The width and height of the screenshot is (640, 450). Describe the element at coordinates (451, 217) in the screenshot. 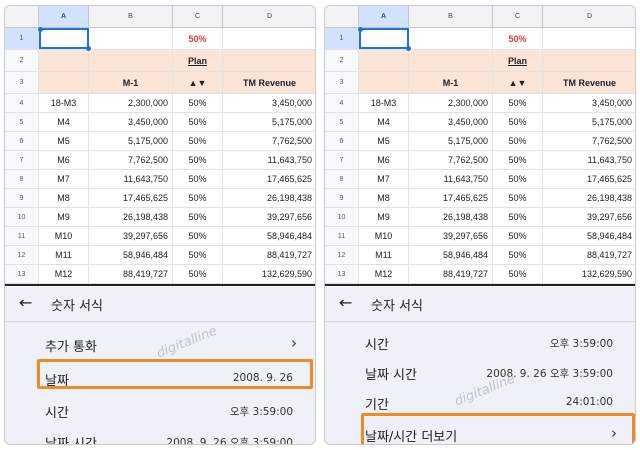

I see `cell-m1-value: 26,198,438` at that location.